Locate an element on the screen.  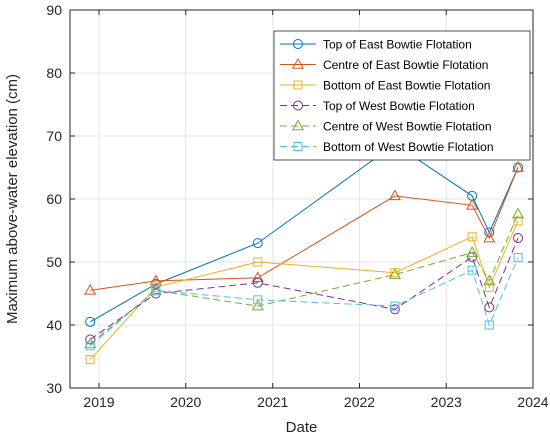
legend-item: Top of West Bowtie Flotation is located at coordinates (377, 106).